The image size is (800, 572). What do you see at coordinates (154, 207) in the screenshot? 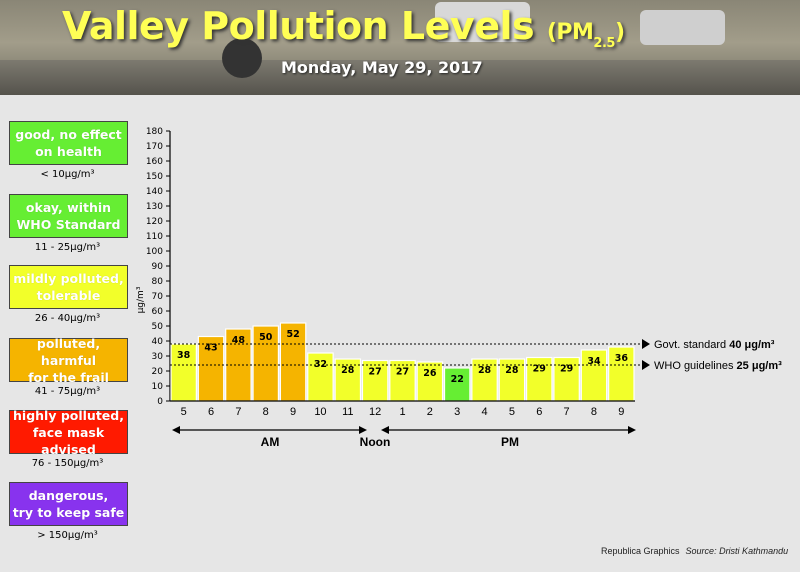
I see `y-tick-label: 130` at bounding box center [154, 207].